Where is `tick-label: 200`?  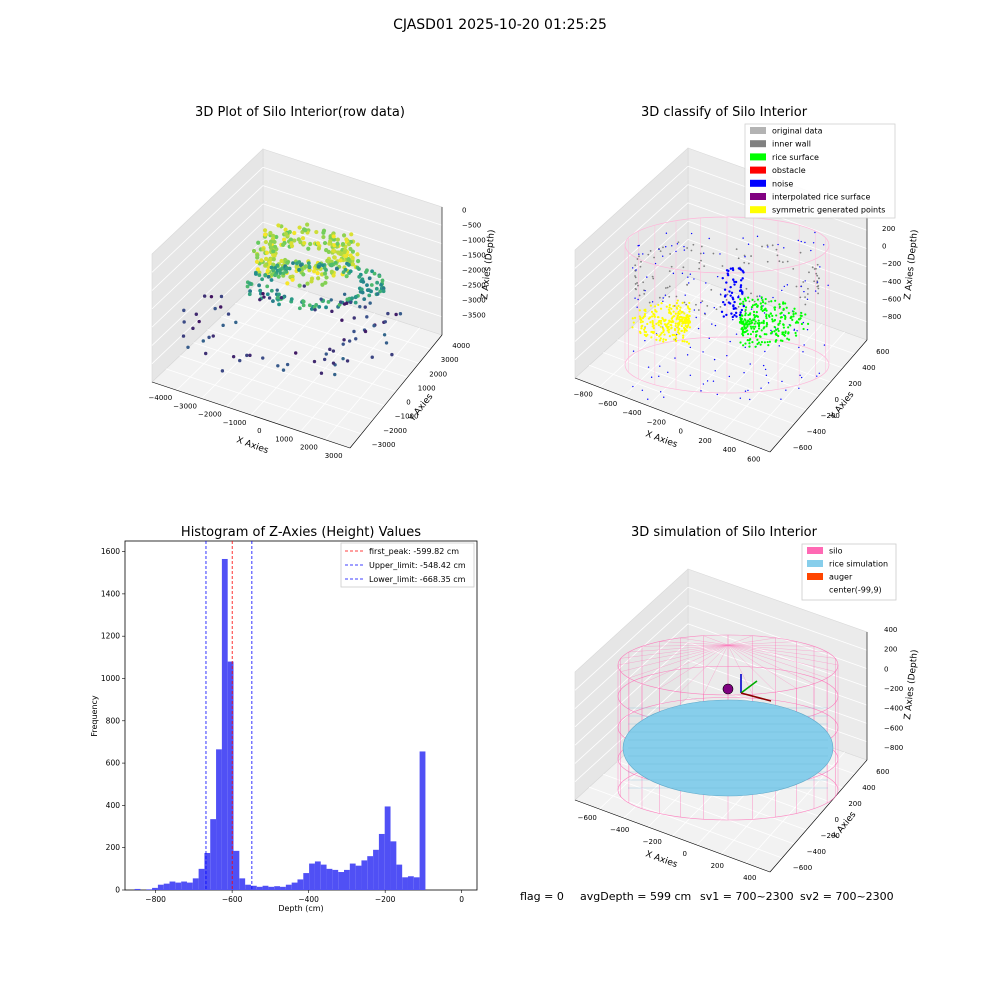
tick-label: 200 is located at coordinates (854, 804).